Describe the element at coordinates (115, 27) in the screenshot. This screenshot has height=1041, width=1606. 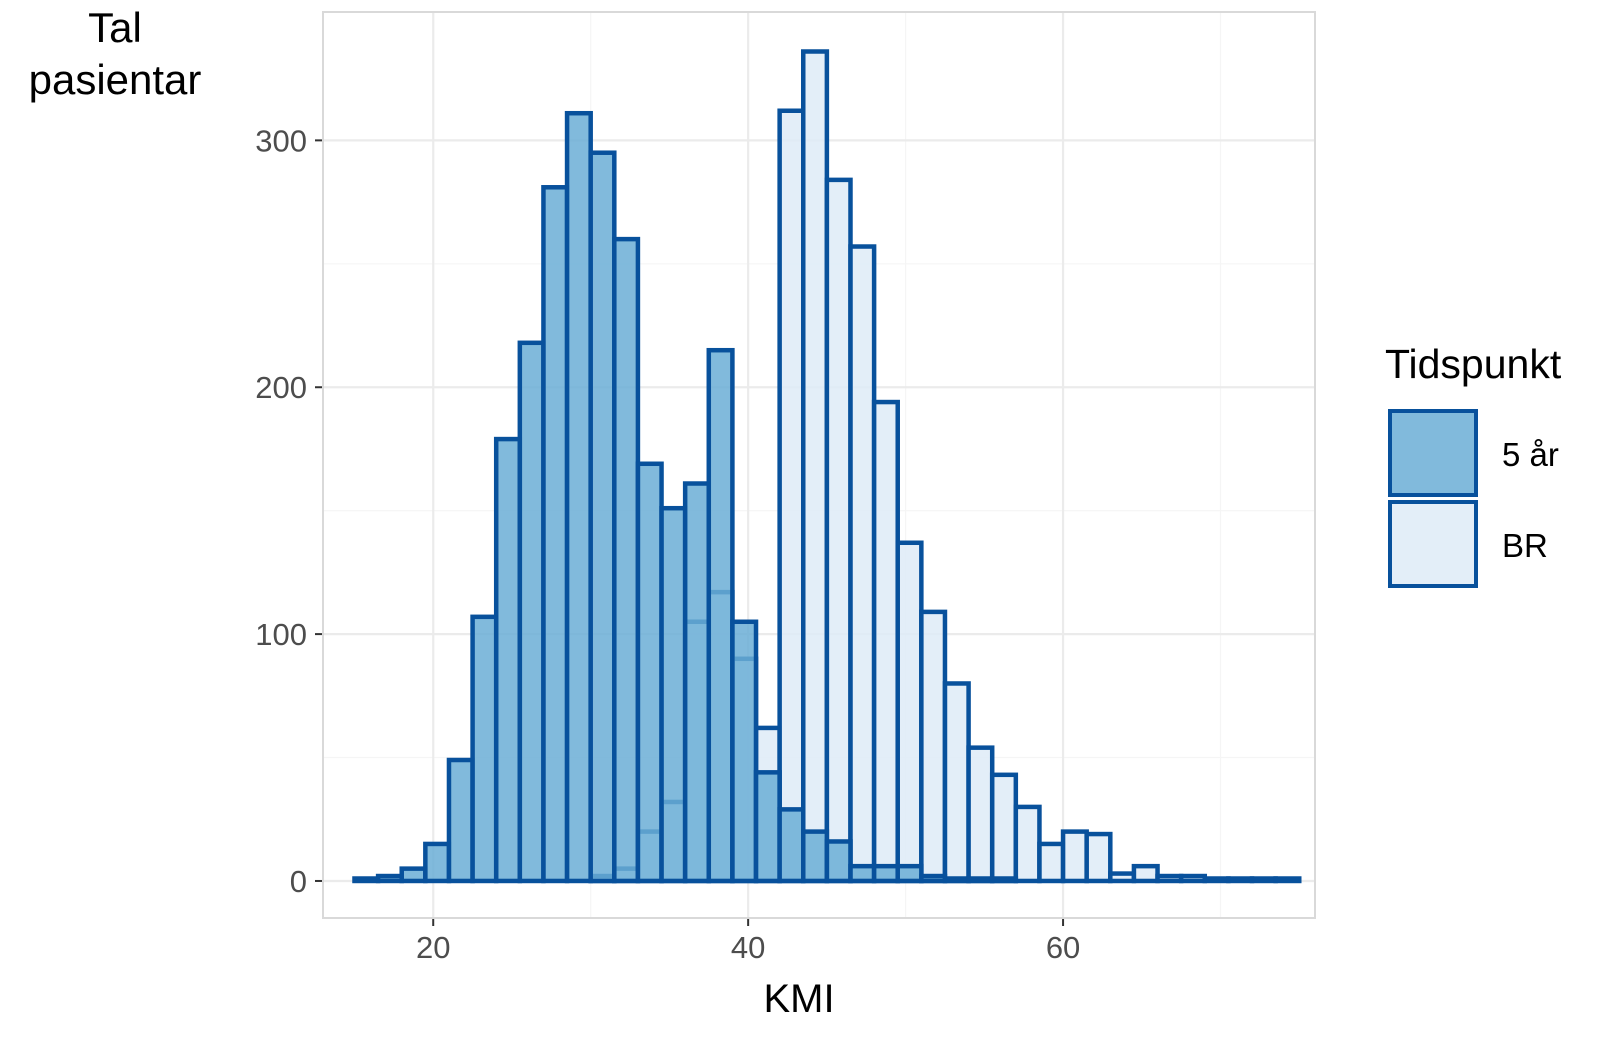
I see `y-axis-title-line-1: Tal` at that location.